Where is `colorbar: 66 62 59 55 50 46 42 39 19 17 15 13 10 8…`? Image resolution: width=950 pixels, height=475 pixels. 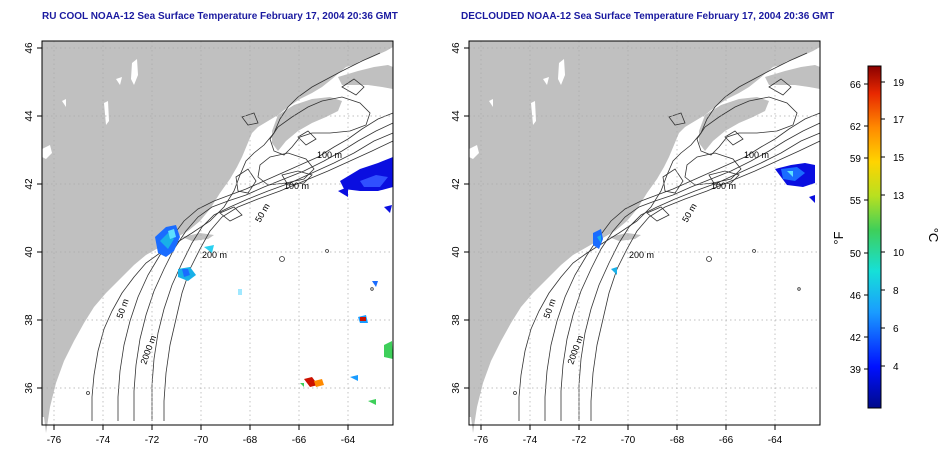
colorbar: 66 62 59 55 50 46 42 39 19 17 15 13 10 8… is located at coordinates (886, 237).